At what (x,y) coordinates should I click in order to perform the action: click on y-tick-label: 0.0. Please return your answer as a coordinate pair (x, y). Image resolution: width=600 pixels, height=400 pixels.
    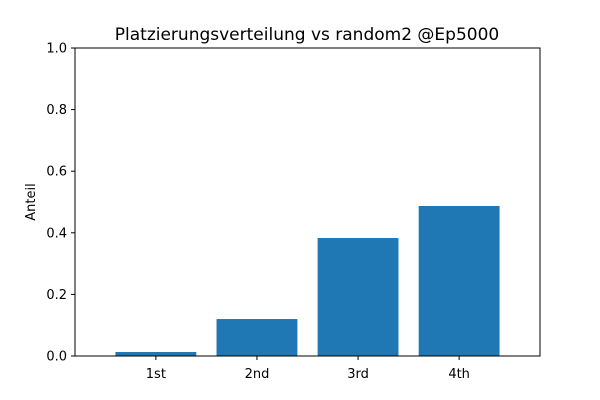
    Looking at the image, I should click on (56, 357).